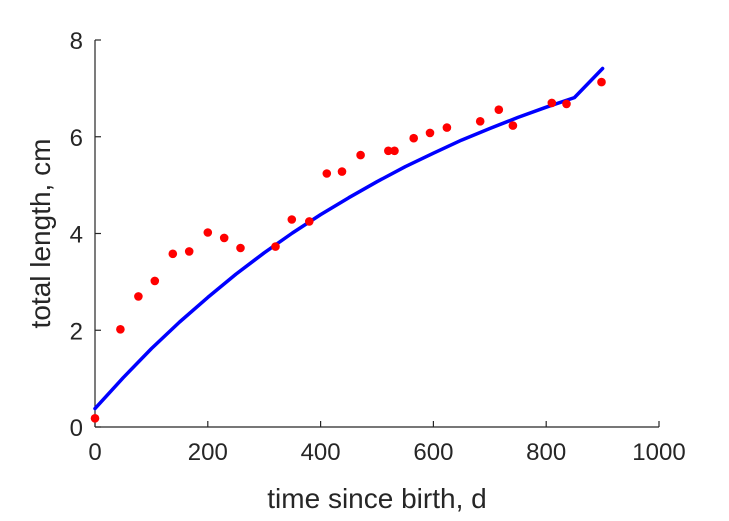  What do you see at coordinates (546, 452) in the screenshot?
I see `x-tick-label: 800` at bounding box center [546, 452].